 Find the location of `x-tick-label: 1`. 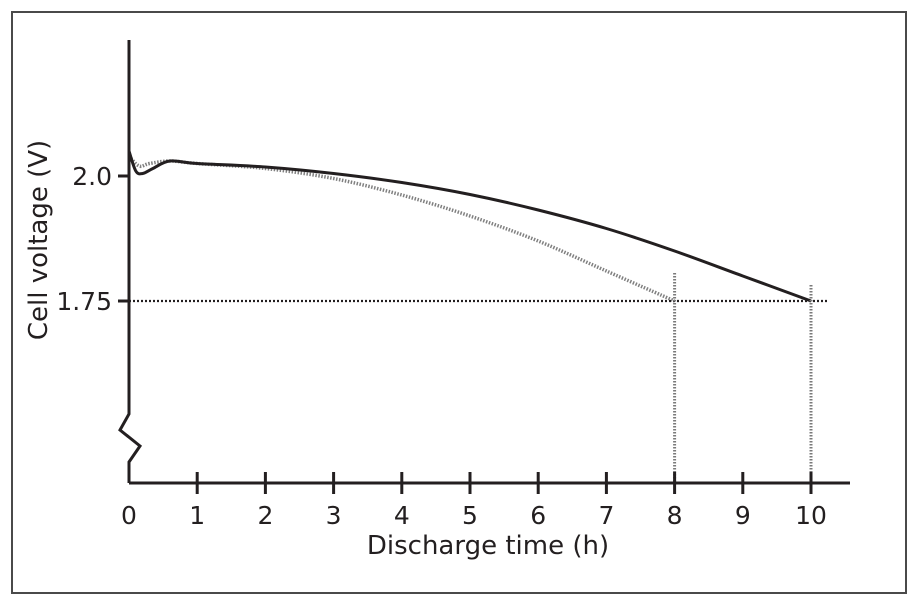

x-tick-label: 1 is located at coordinates (197, 515).